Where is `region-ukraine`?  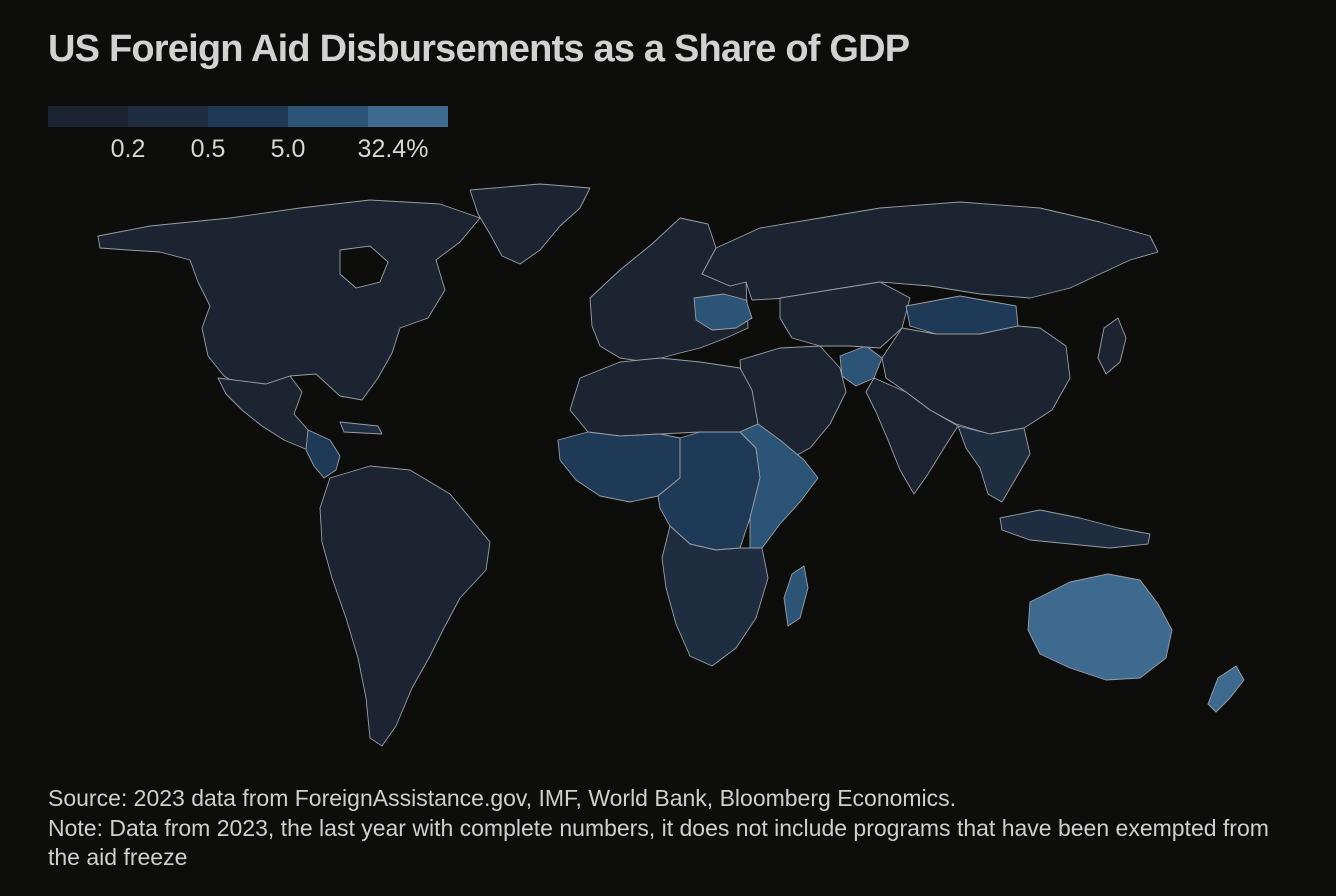
region-ukraine is located at coordinates (723, 312).